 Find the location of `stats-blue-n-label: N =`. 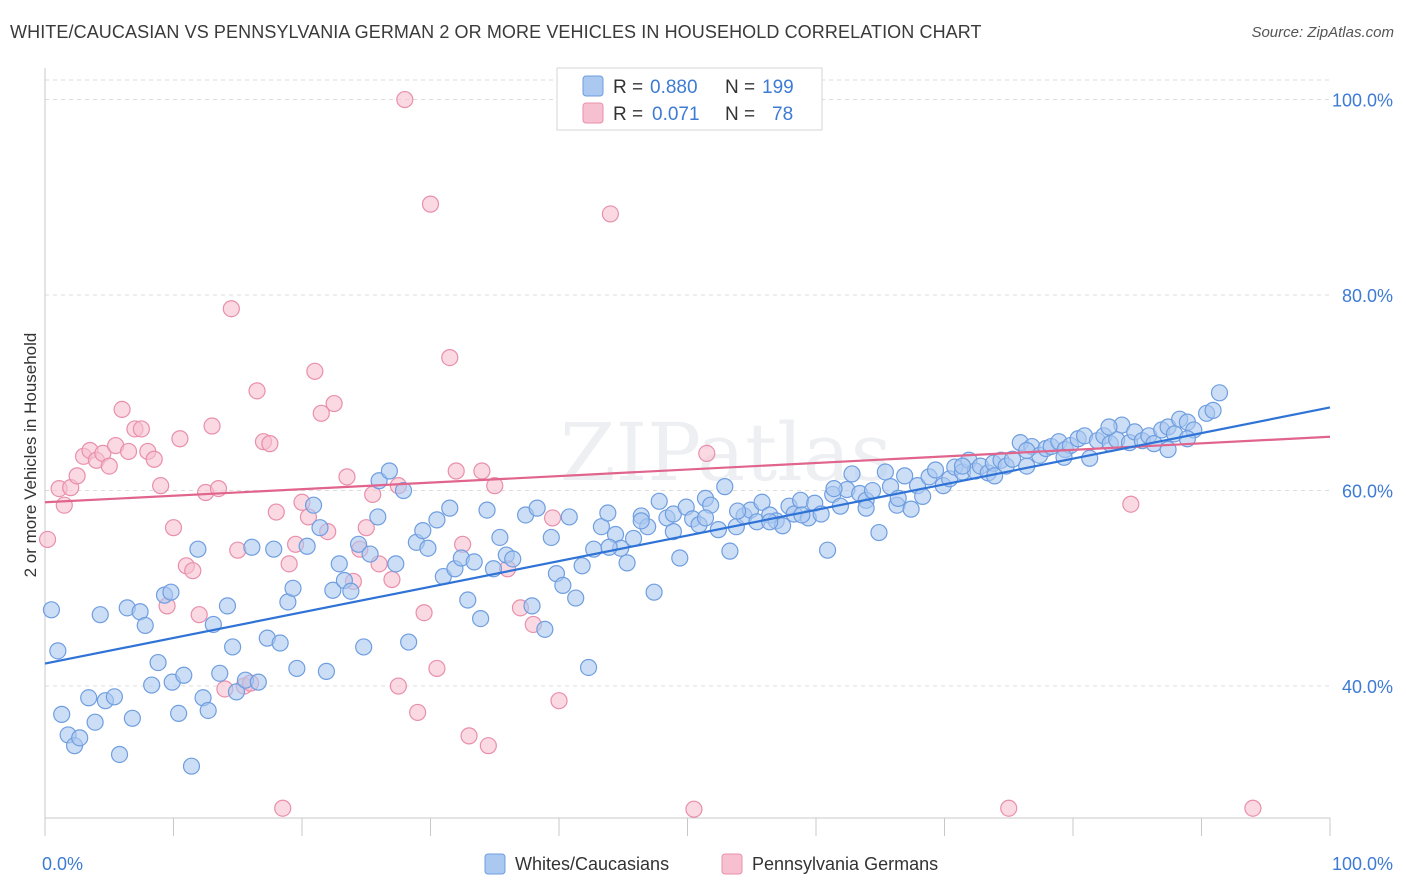

stats-blue-n-label: N = is located at coordinates (740, 87).